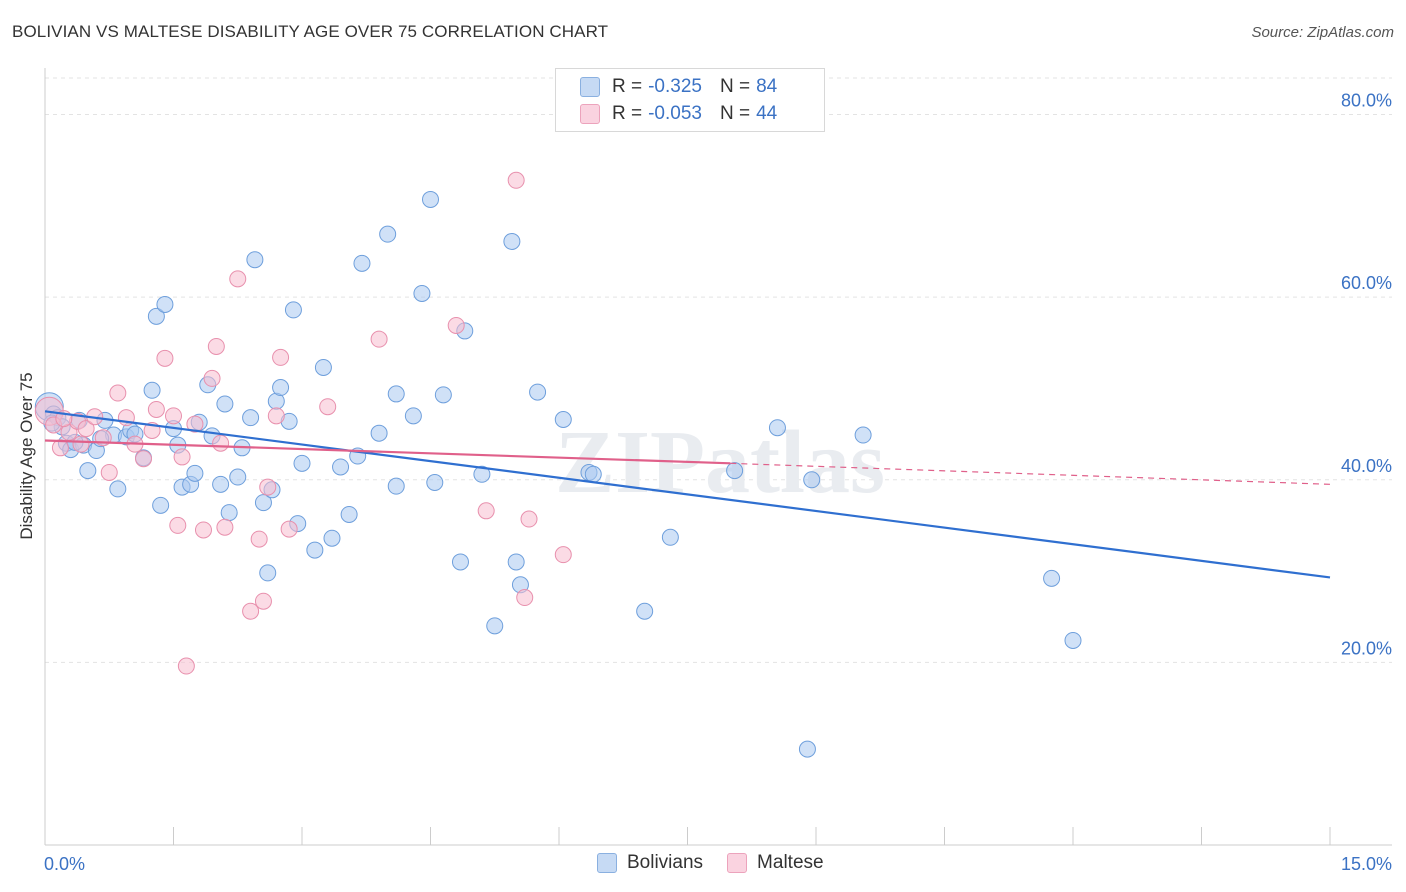 This screenshot has height=892, width=1406. Describe the element at coordinates (1366, 101) in the screenshot. I see `y-tick-label: 80.0%` at that location.